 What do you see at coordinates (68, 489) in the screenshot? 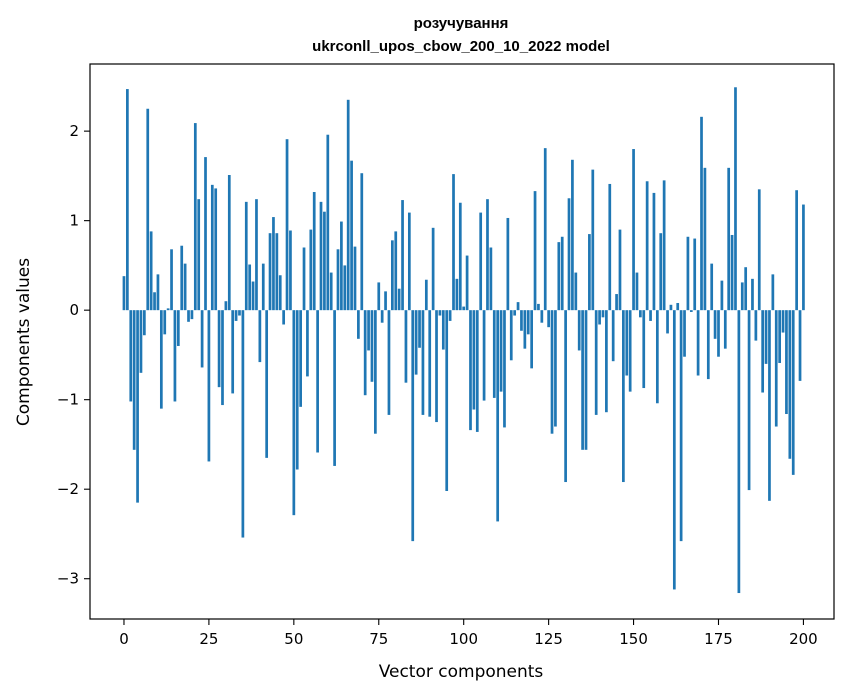
I see `y-tick-label--2: −2` at bounding box center [68, 489].